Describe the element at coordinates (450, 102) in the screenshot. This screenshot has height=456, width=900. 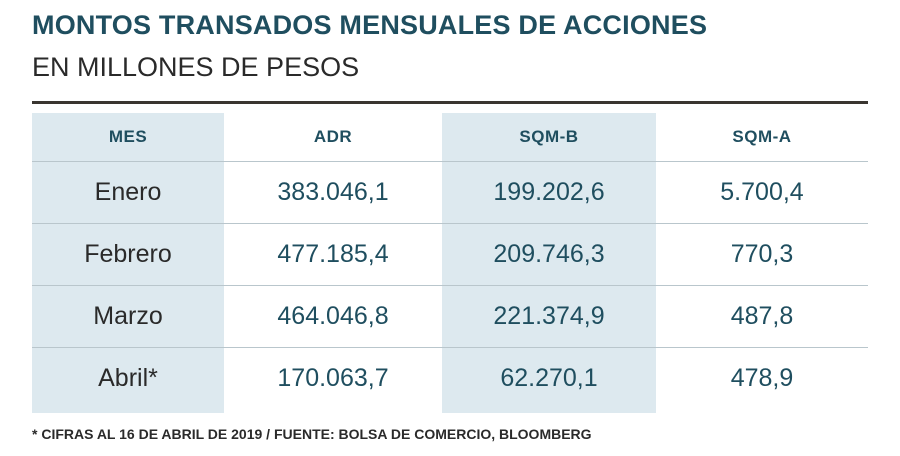
I see `title-divider` at that location.